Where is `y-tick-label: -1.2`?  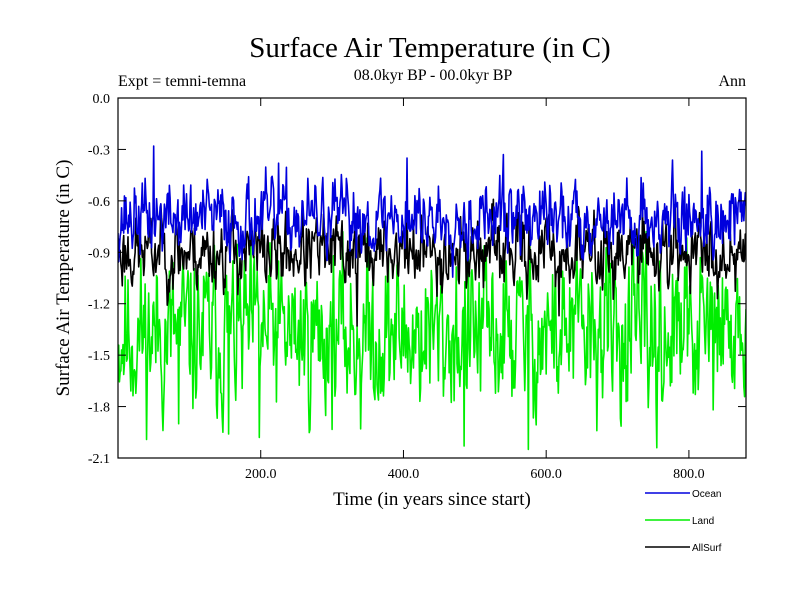
y-tick-label: -1.2 is located at coordinates (99, 305).